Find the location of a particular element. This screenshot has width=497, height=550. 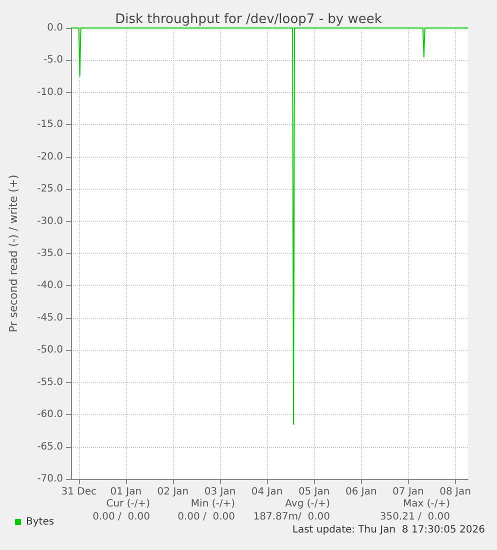

y-tick-label: -15.0 is located at coordinates (50, 124).